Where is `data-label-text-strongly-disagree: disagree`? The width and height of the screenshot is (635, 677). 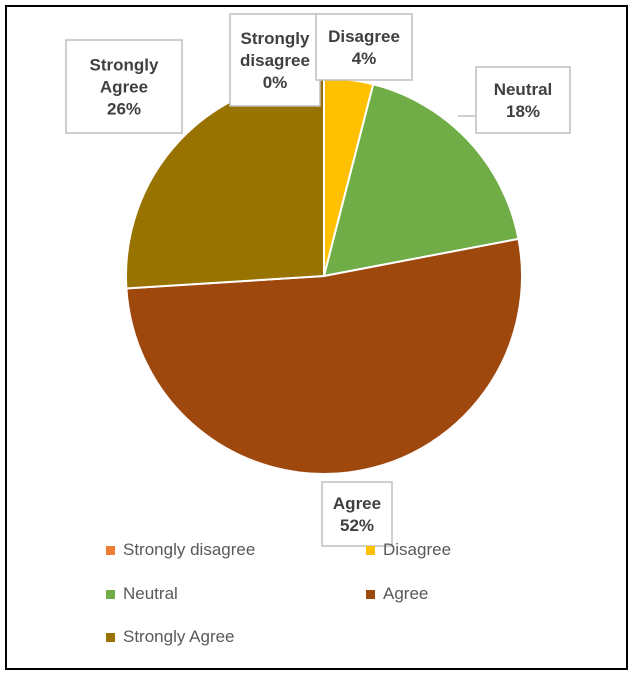
data-label-text-strongly-disagree: disagree is located at coordinates (275, 60).